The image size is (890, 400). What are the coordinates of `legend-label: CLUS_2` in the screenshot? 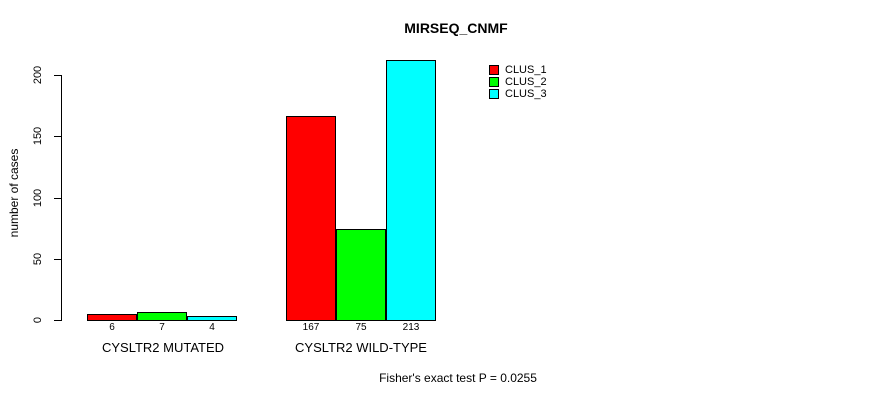 It's located at (526, 82).